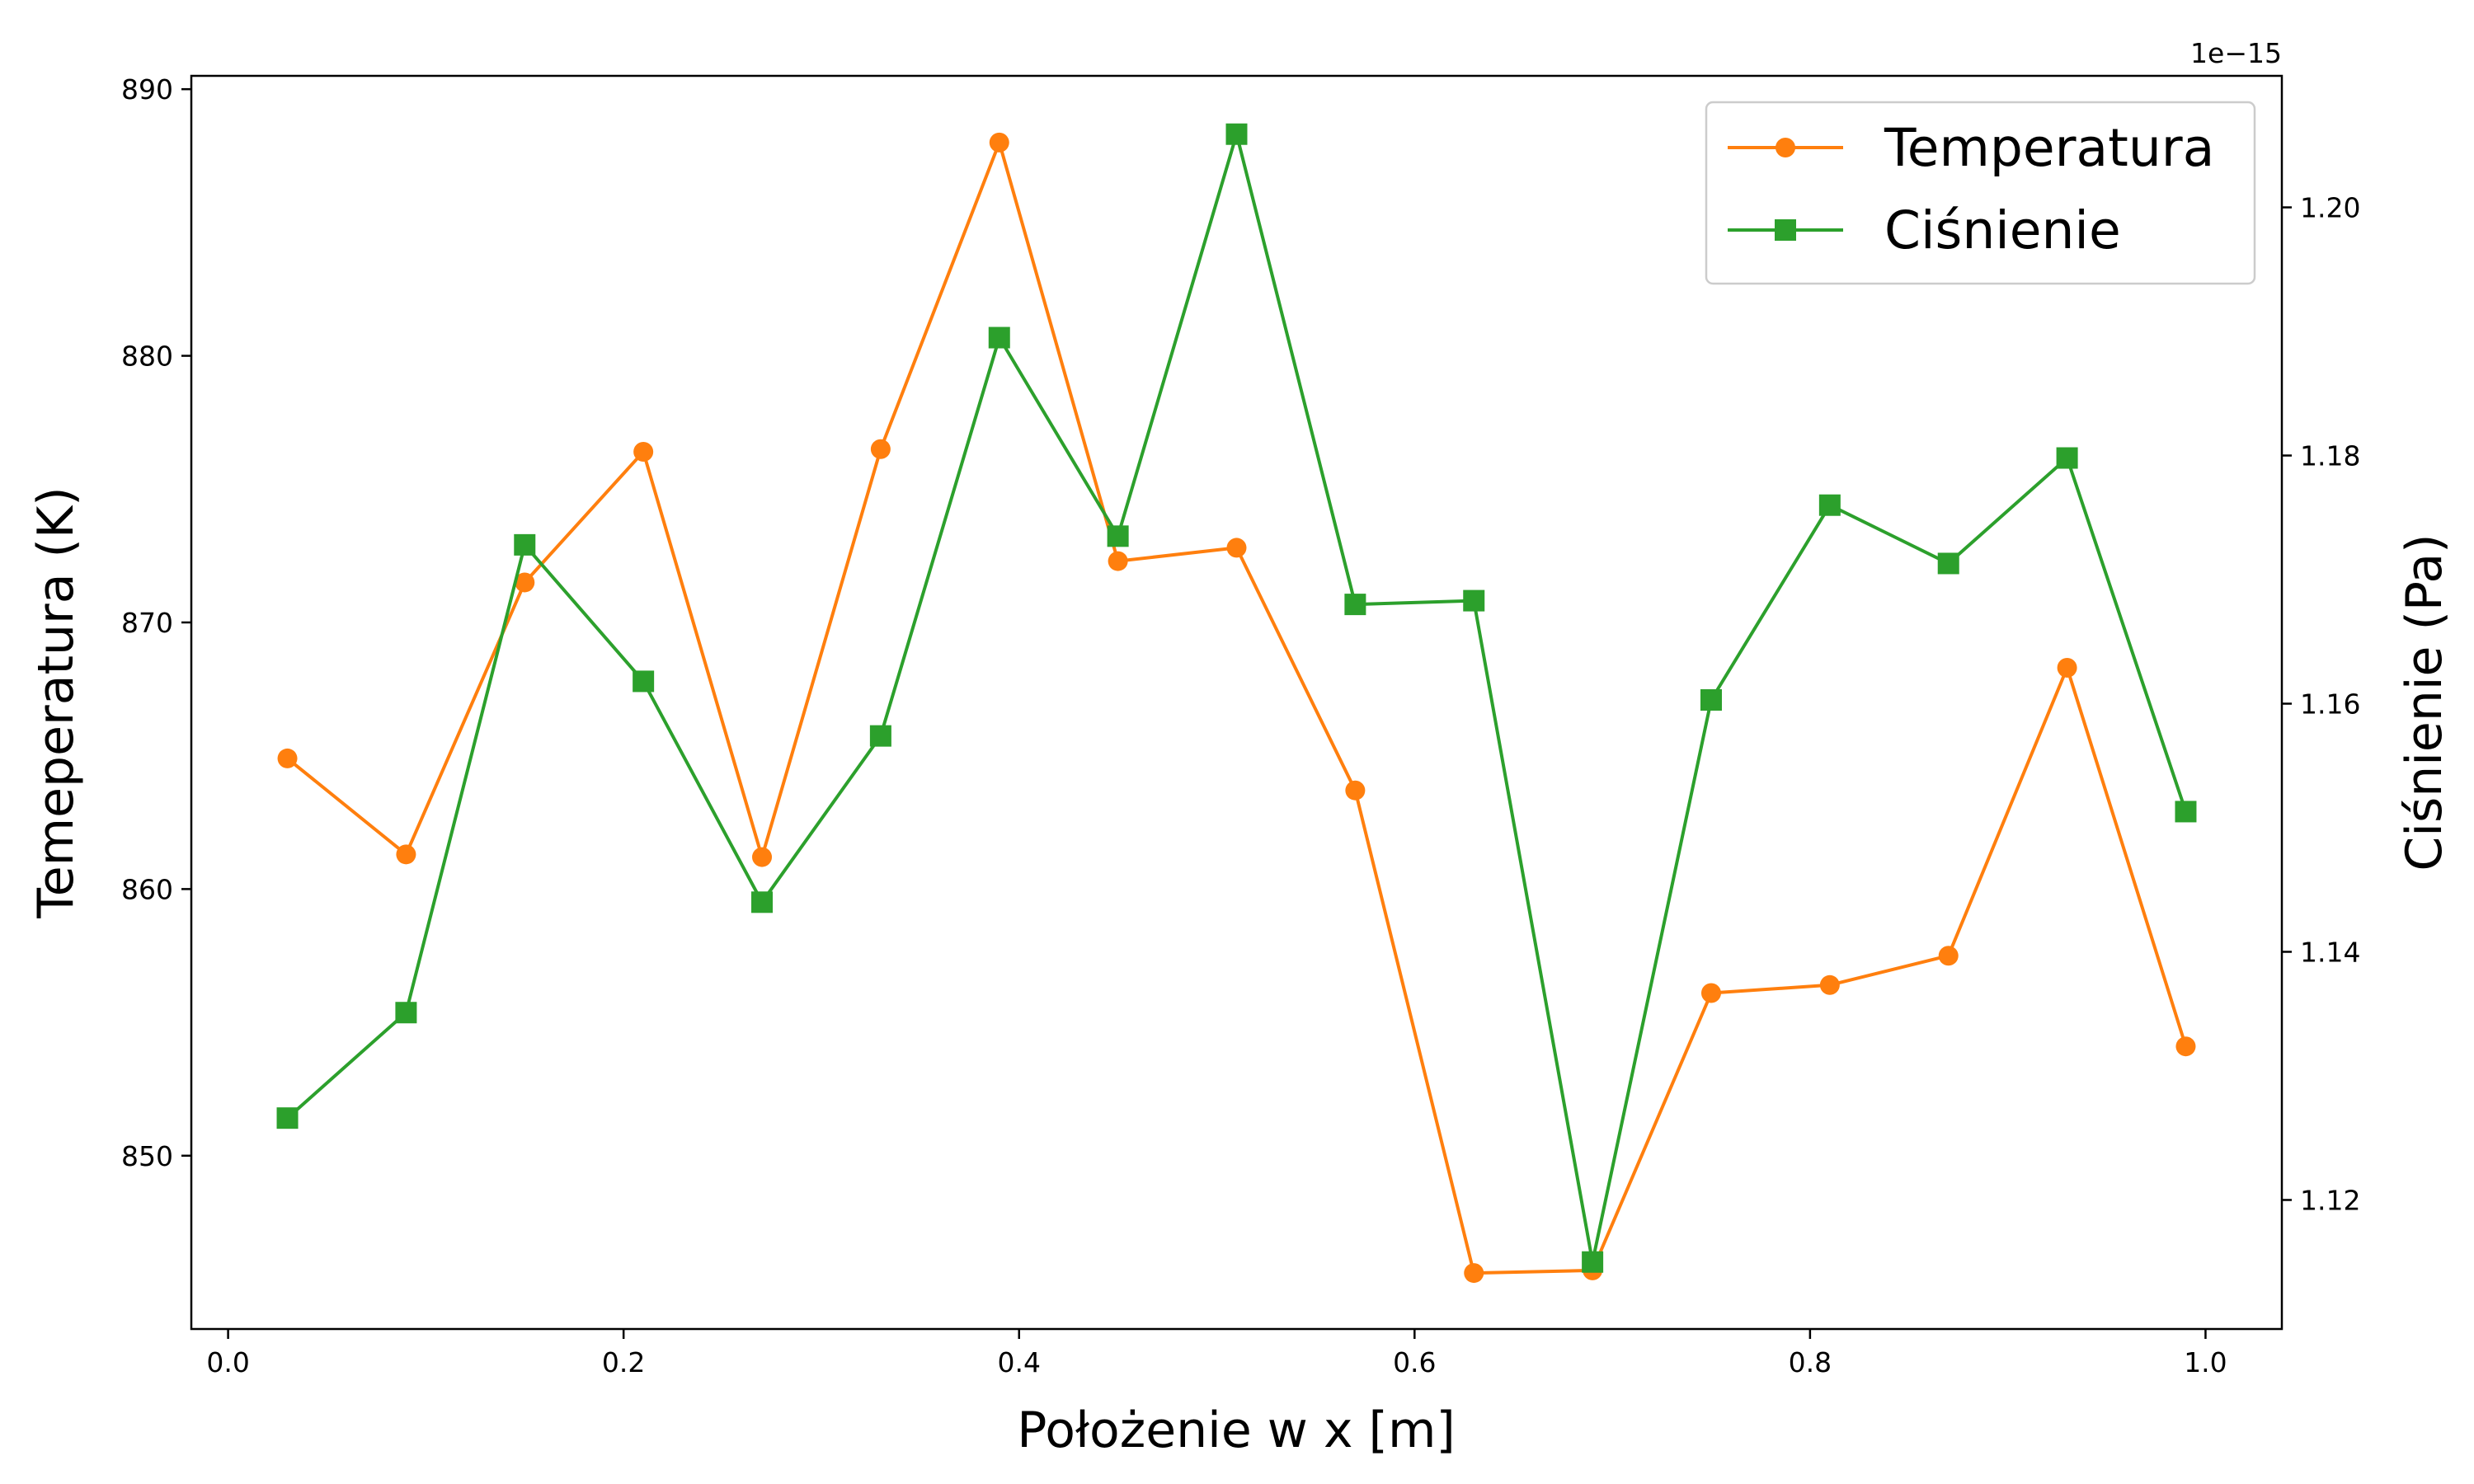 Image resolution: width=2474 pixels, height=1484 pixels. I want to click on legend: Temperatura Ciśnienie, so click(1980, 193).